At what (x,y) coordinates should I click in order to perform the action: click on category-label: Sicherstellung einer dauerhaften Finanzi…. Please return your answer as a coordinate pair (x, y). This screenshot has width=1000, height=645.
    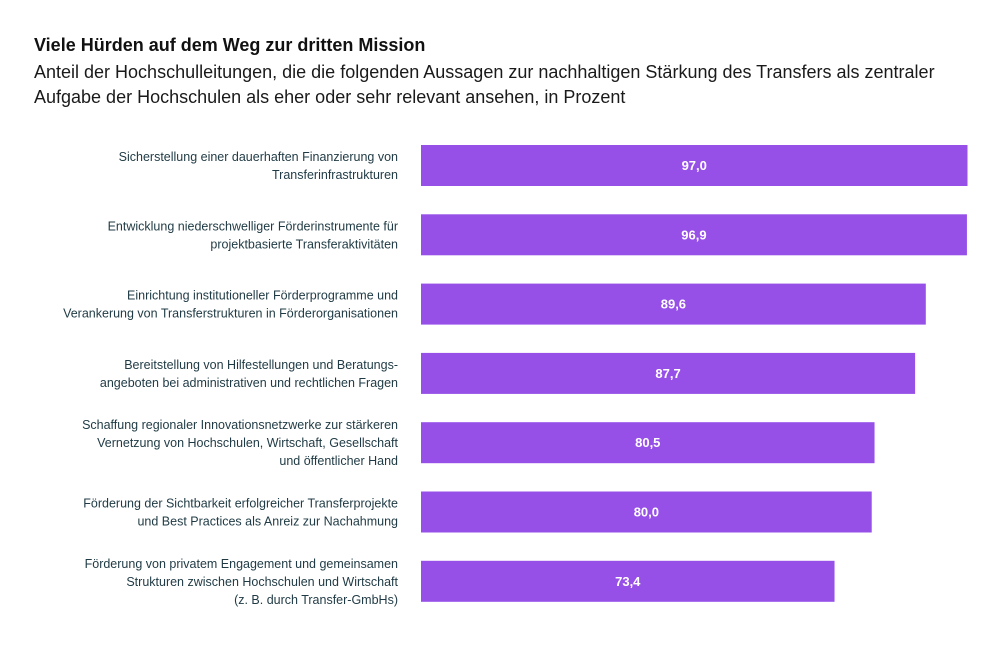
    Looking at the image, I should click on (258, 166).